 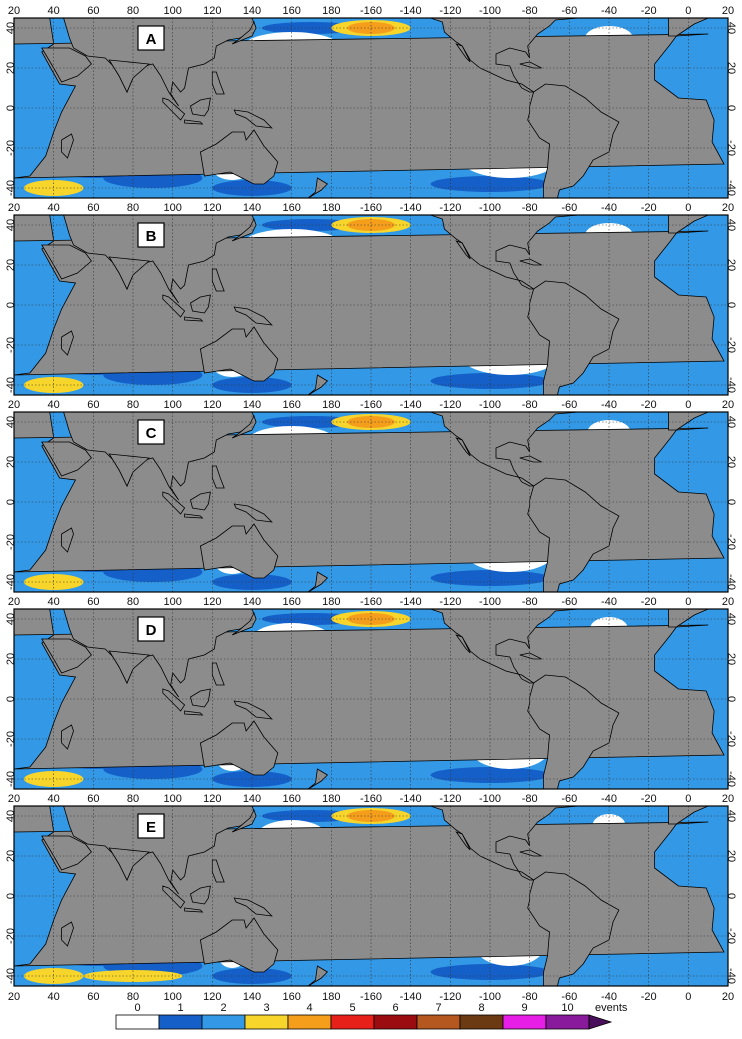 I want to click on samerica-land, so click(x=573, y=140).